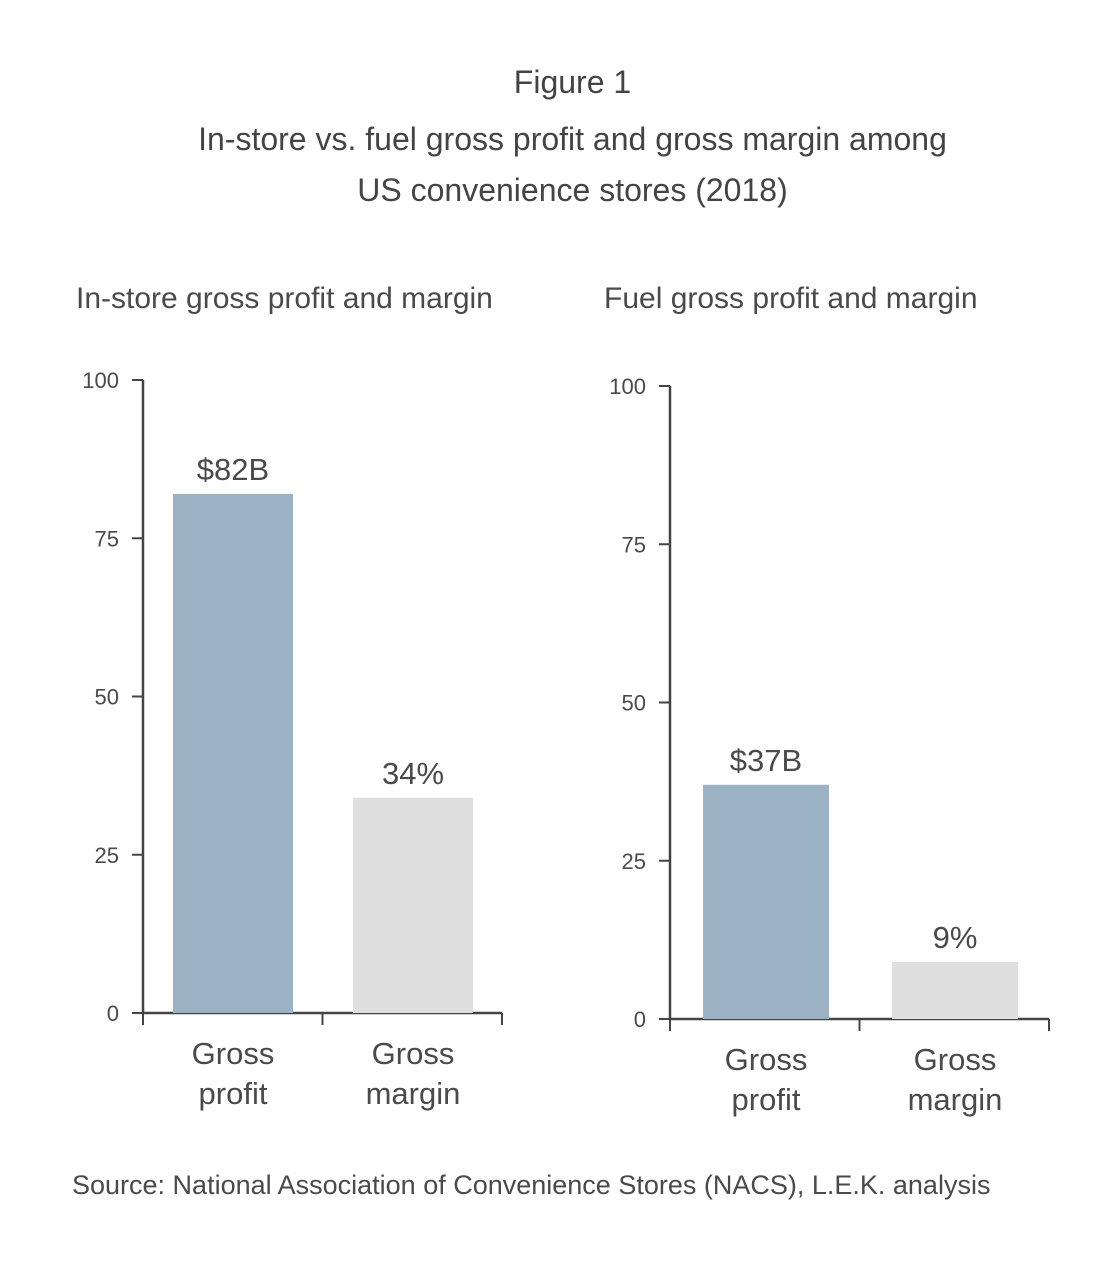 This screenshot has height=1261, width=1105. What do you see at coordinates (107, 697) in the screenshot?
I see `in-store-y-tick-label: 50` at bounding box center [107, 697].